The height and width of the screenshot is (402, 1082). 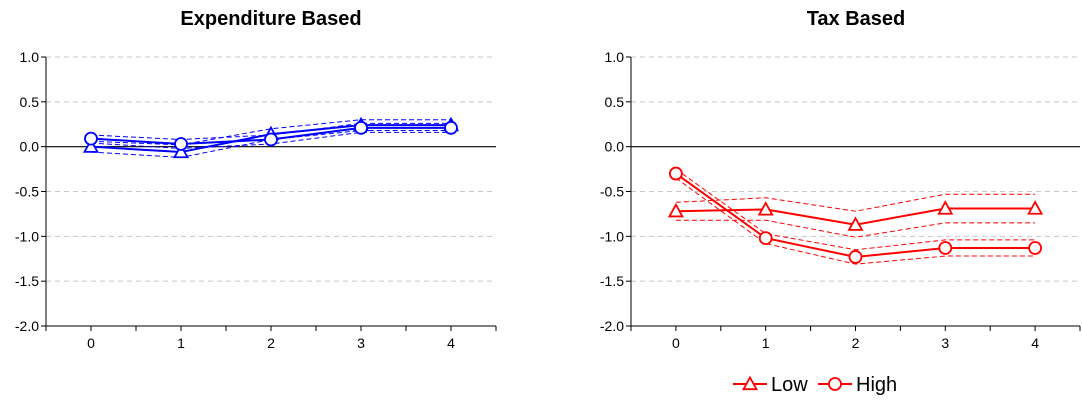 What do you see at coordinates (770, 385) in the screenshot?
I see `legend-item-low: Low` at bounding box center [770, 385].